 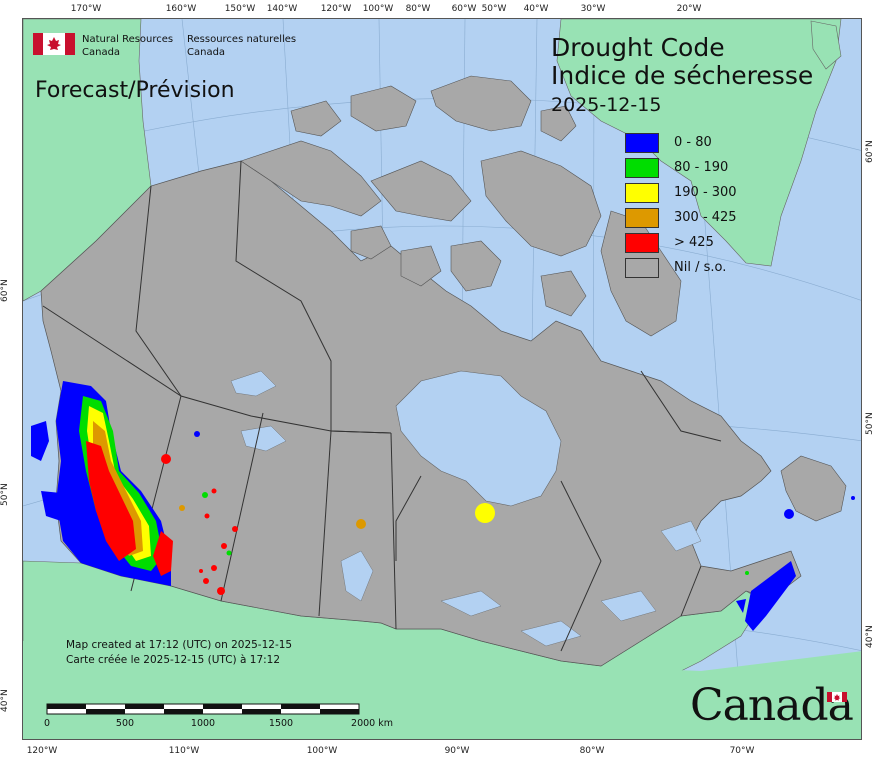 I want to click on scale-label: 0, so click(x=47, y=723).